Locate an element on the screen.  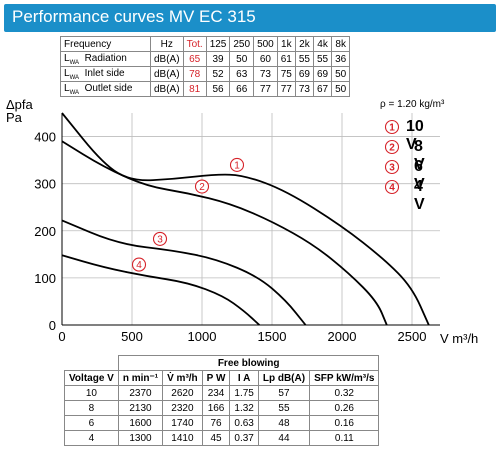
legend-label: 8 V is located at coordinates (419, 155).